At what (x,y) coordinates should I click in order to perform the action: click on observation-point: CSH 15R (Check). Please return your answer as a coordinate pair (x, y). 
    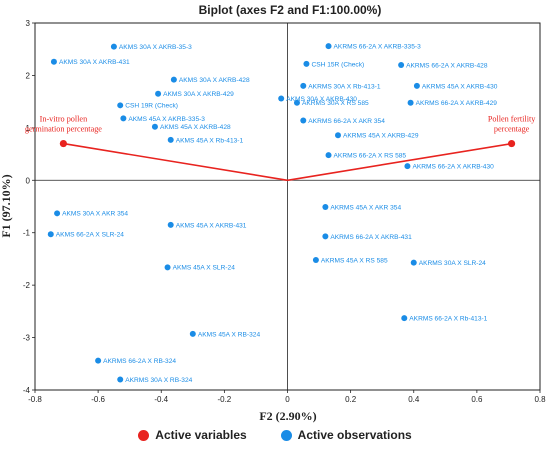
    Looking at the image, I should click on (333, 64).